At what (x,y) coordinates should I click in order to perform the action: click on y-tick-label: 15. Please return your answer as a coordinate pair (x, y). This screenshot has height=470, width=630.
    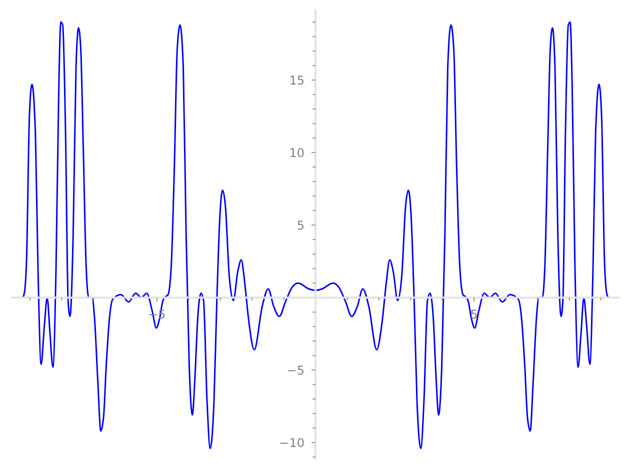
    Looking at the image, I should click on (296, 80).